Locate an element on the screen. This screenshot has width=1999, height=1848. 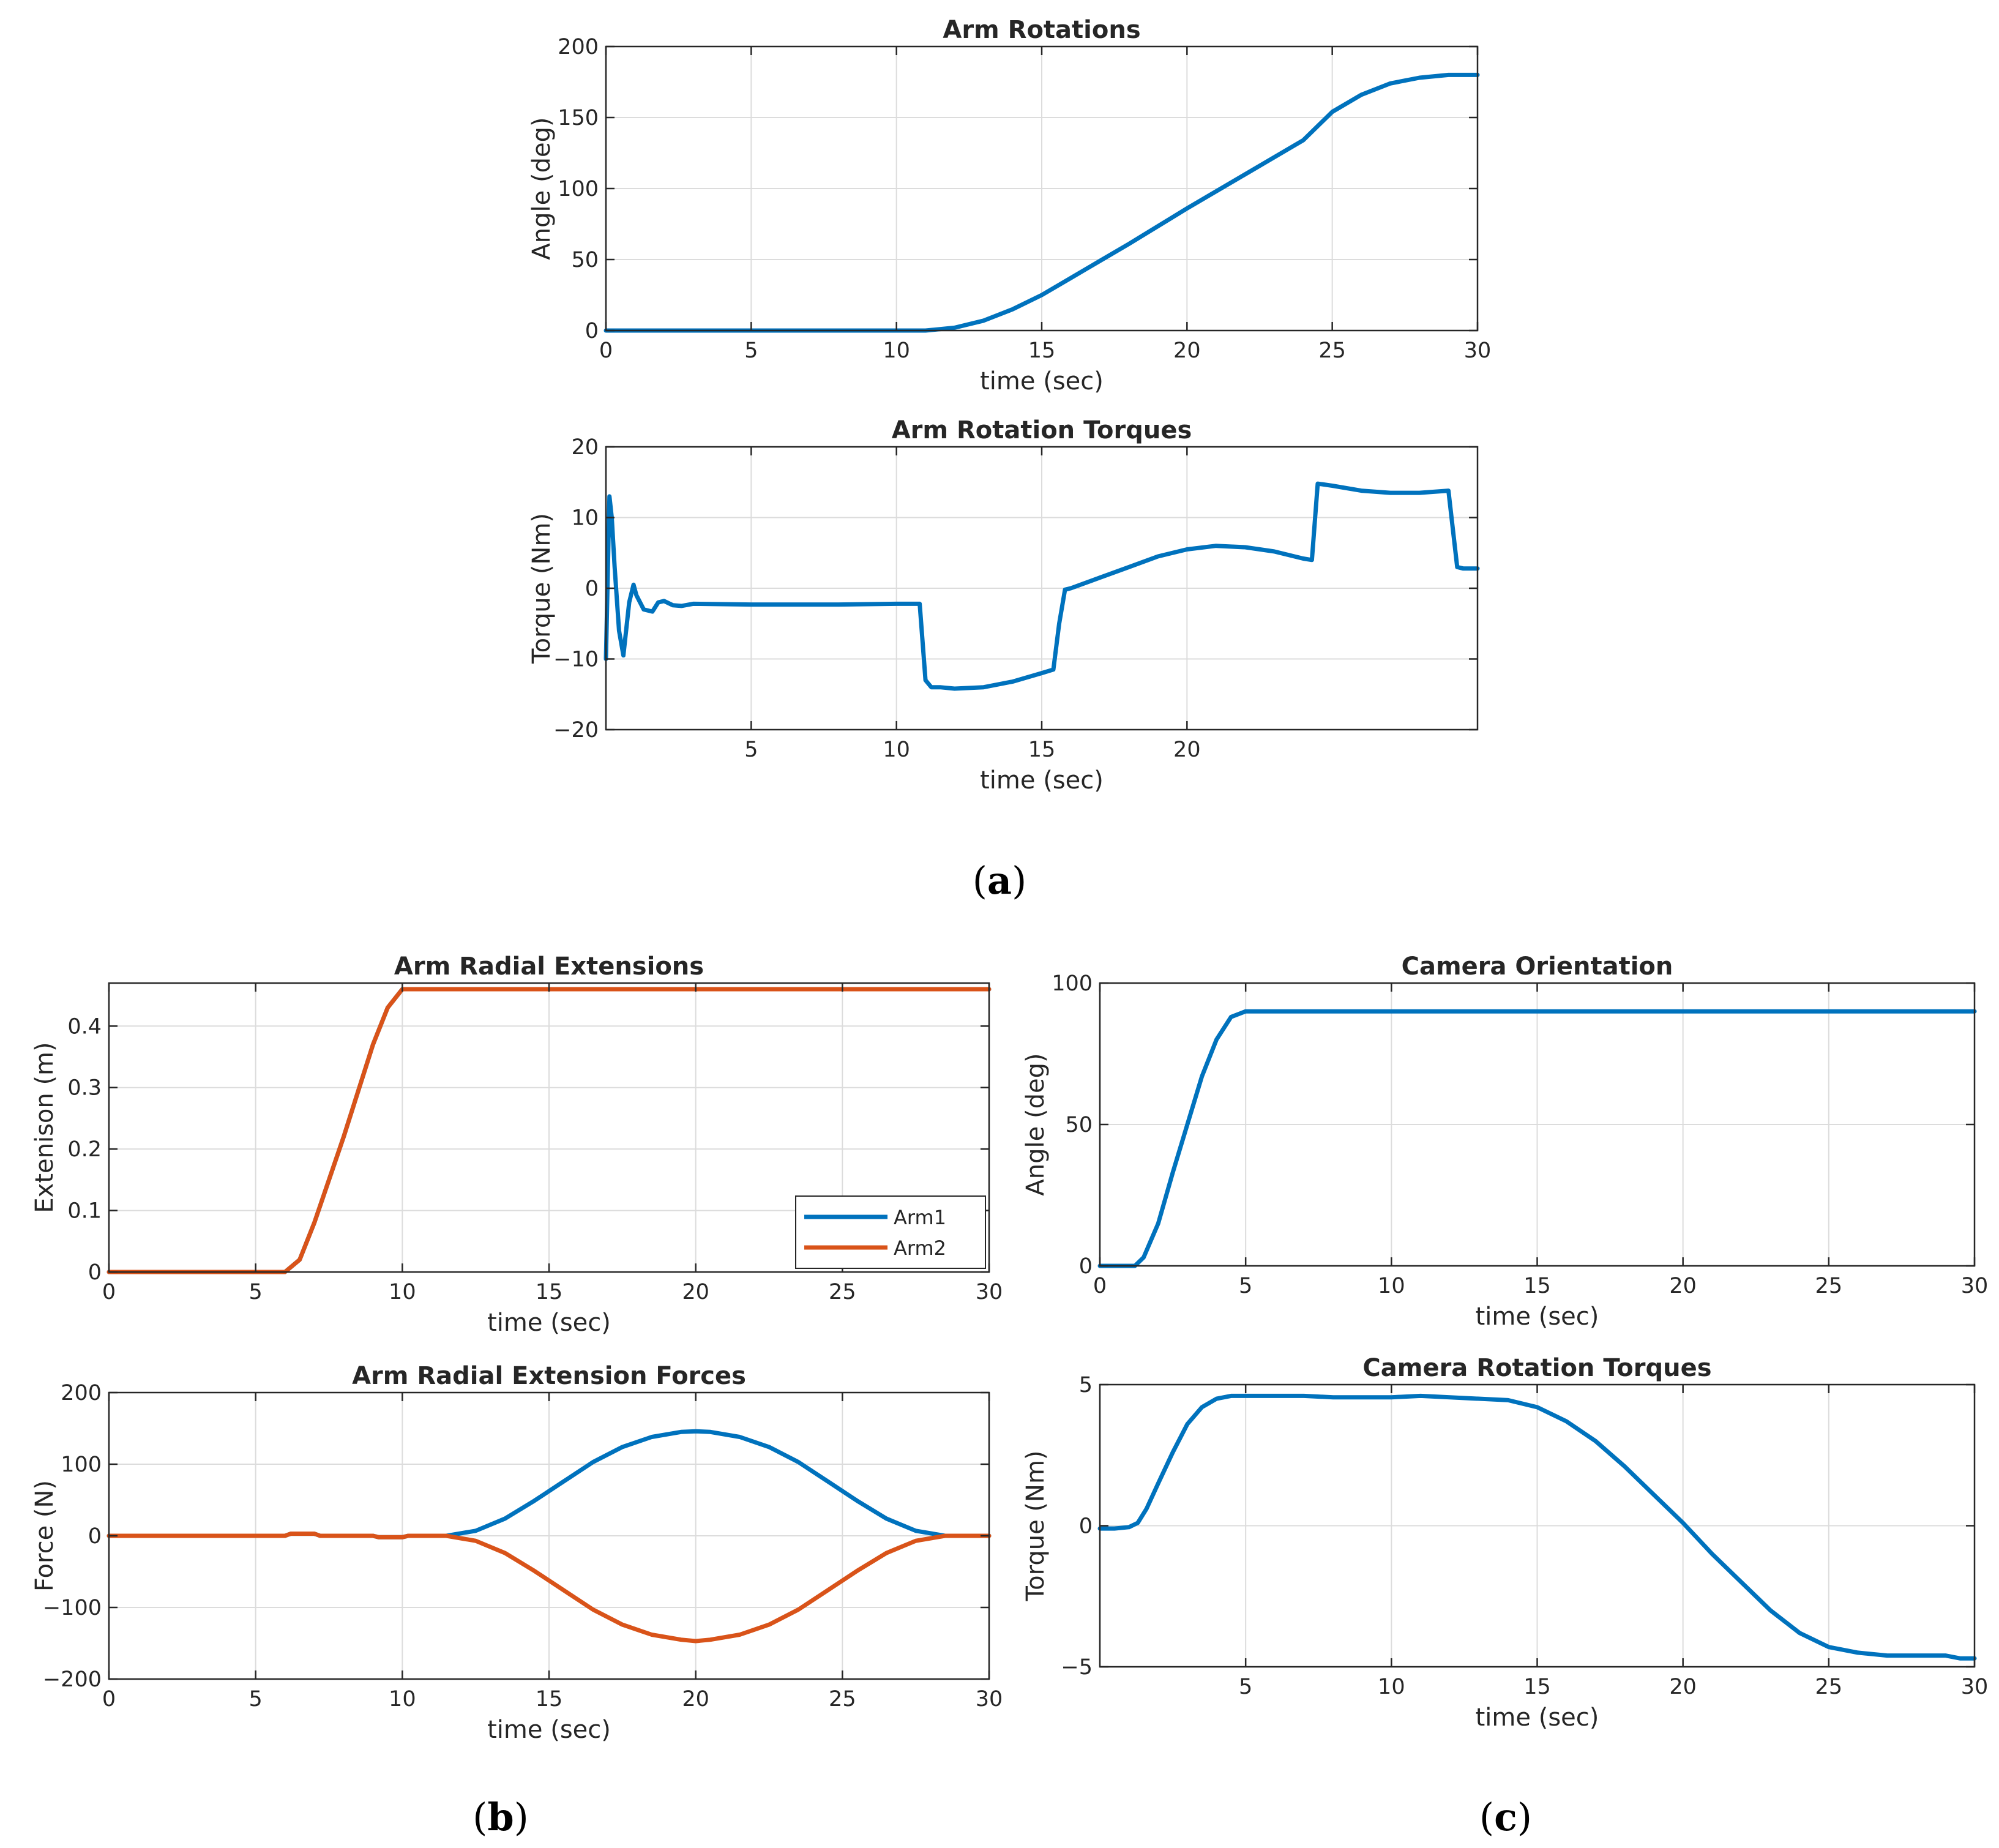
legend-box is located at coordinates (890, 1232).